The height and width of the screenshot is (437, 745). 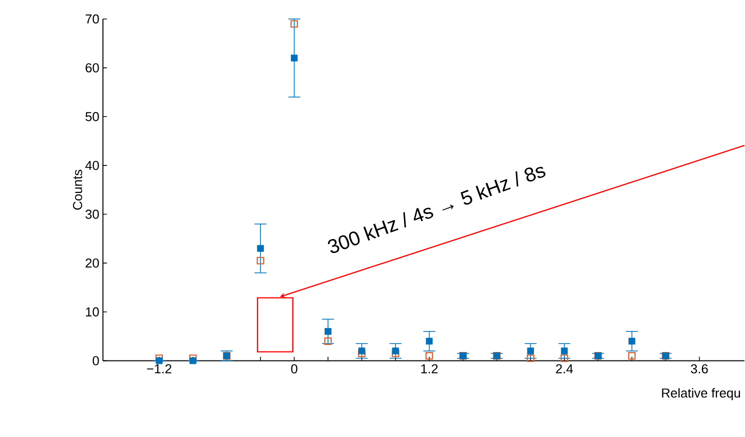 What do you see at coordinates (699, 369) in the screenshot?
I see `x-tick-label: 3.6` at bounding box center [699, 369].